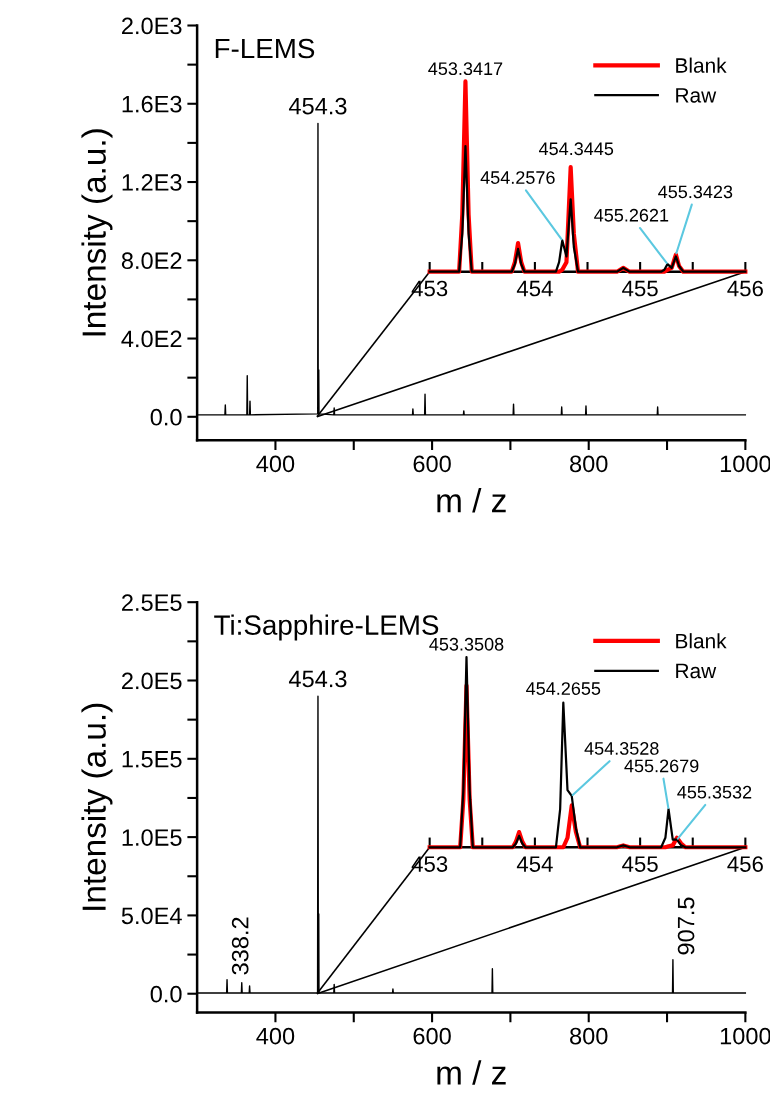 This screenshot has height=1109, width=770. I want to click on annotation: 455.2679, so click(661, 766).